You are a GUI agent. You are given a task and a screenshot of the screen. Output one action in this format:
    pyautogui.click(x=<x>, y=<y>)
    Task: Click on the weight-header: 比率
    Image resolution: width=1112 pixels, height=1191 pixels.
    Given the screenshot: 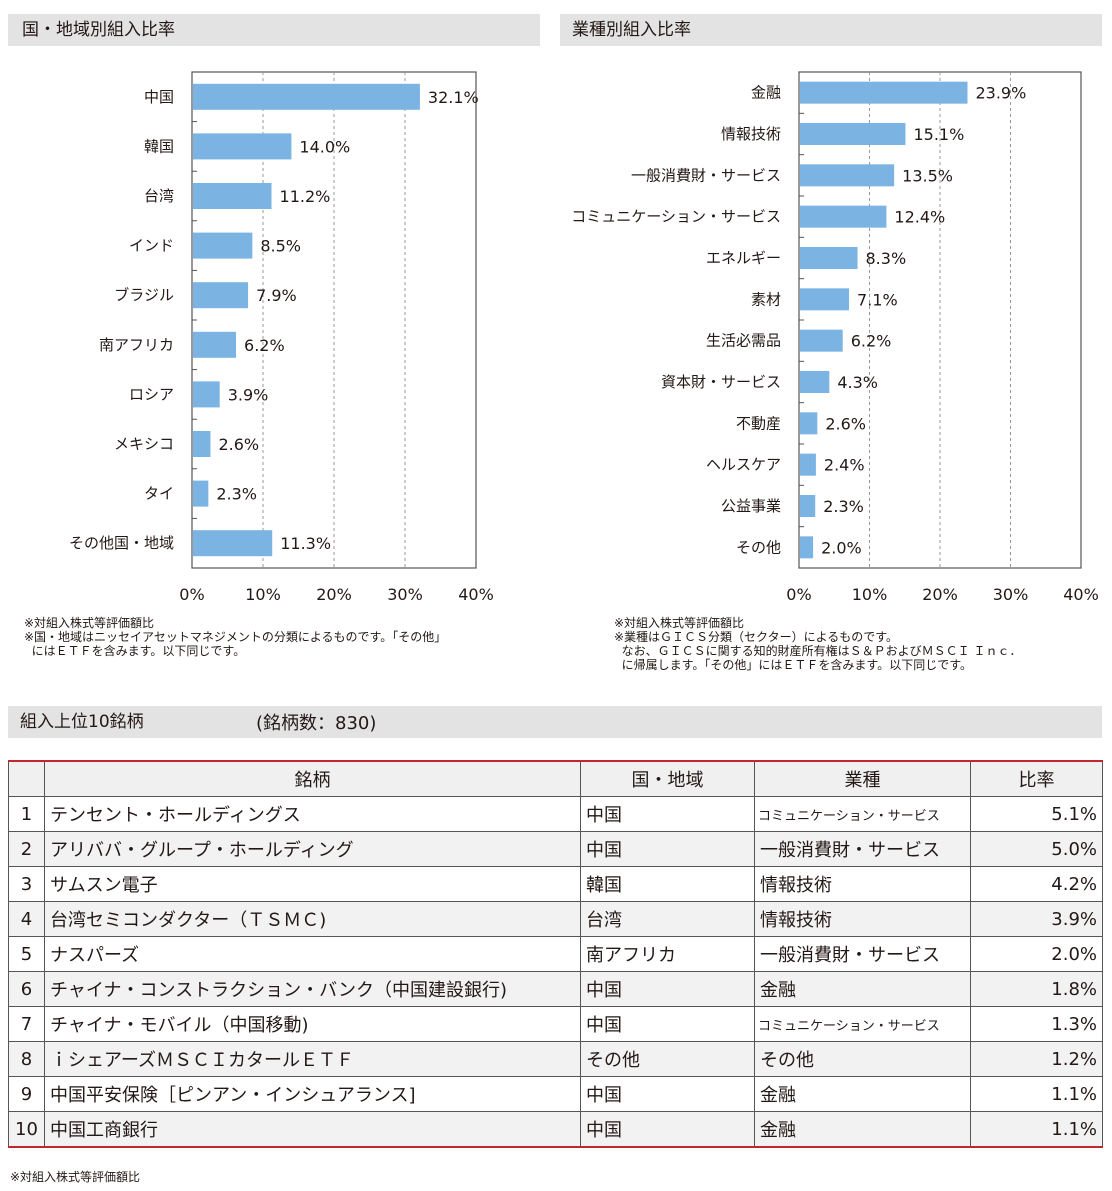 What is the action you would take?
    pyautogui.click(x=1036, y=778)
    